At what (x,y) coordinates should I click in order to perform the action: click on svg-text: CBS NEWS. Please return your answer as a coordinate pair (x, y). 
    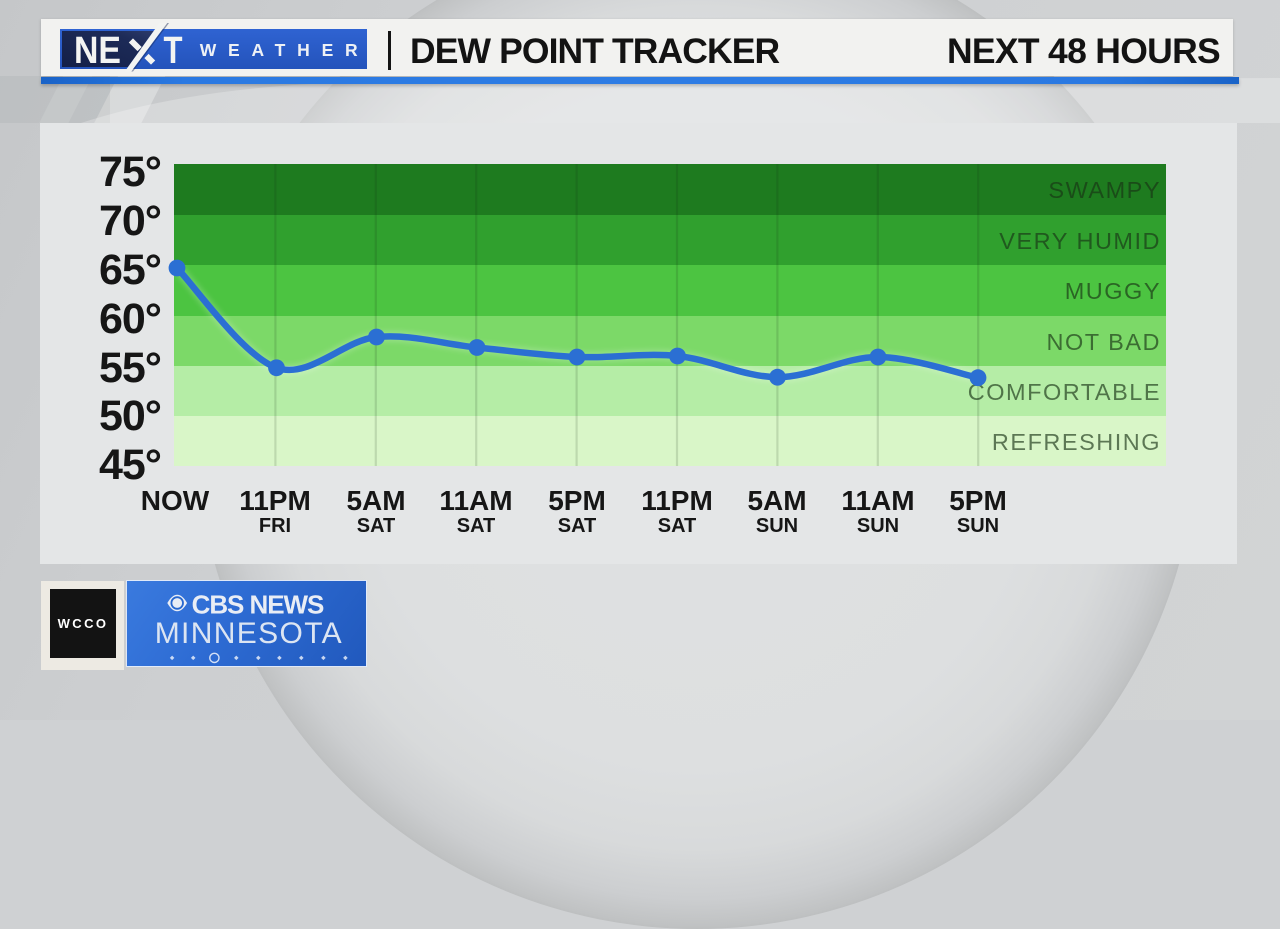
    Looking at the image, I should click on (258, 605).